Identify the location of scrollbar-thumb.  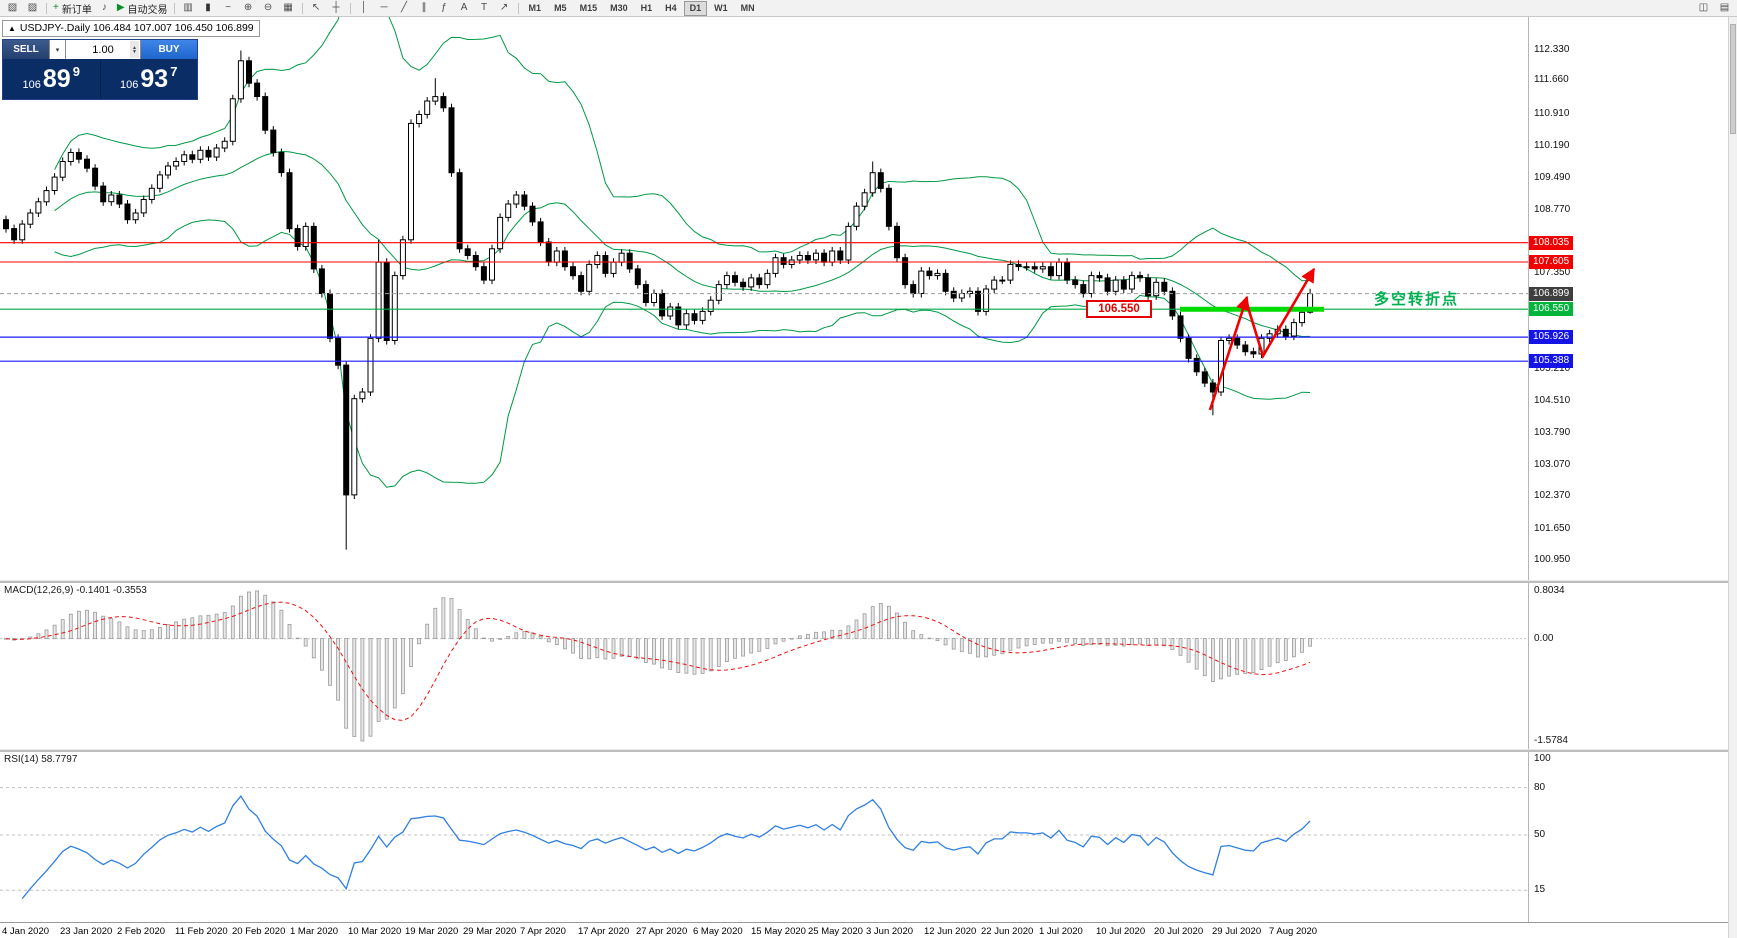
(1733, 79).